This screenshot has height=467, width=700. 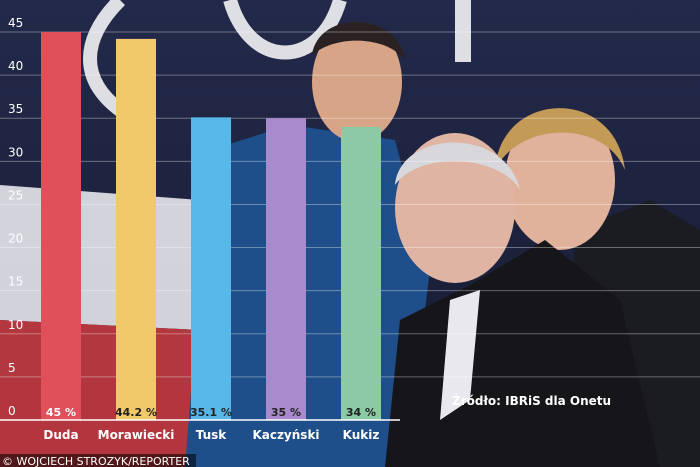 I want to click on y-tick-label: 5, so click(x=12, y=368).